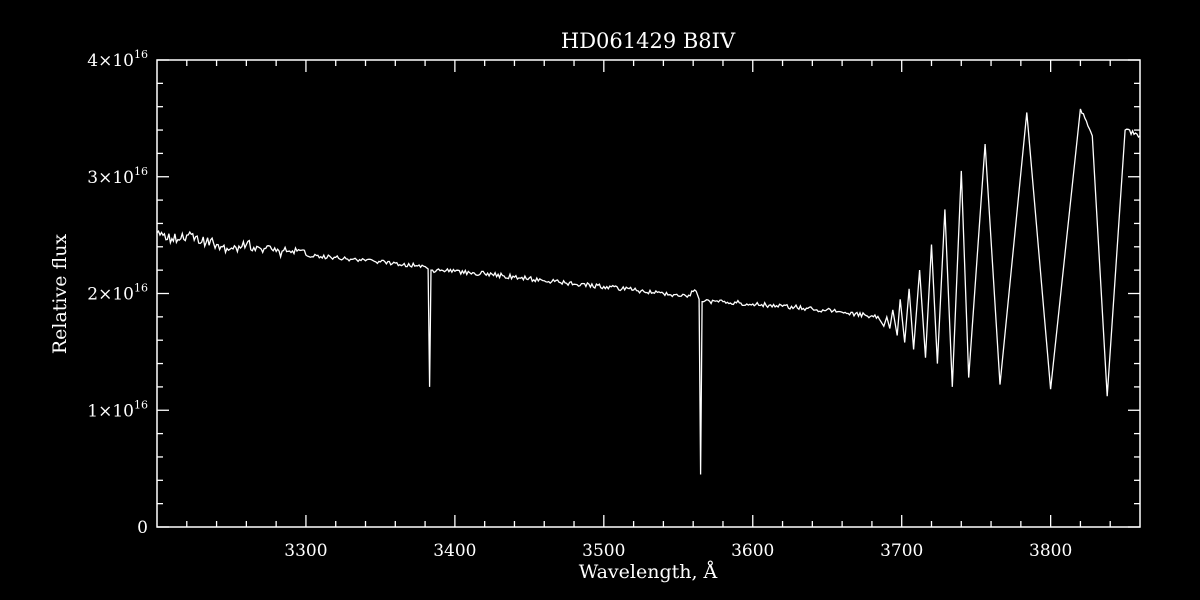 This screenshot has width=1200, height=600. I want to click on chart-title: HD061429 B8IV, so click(648, 41).